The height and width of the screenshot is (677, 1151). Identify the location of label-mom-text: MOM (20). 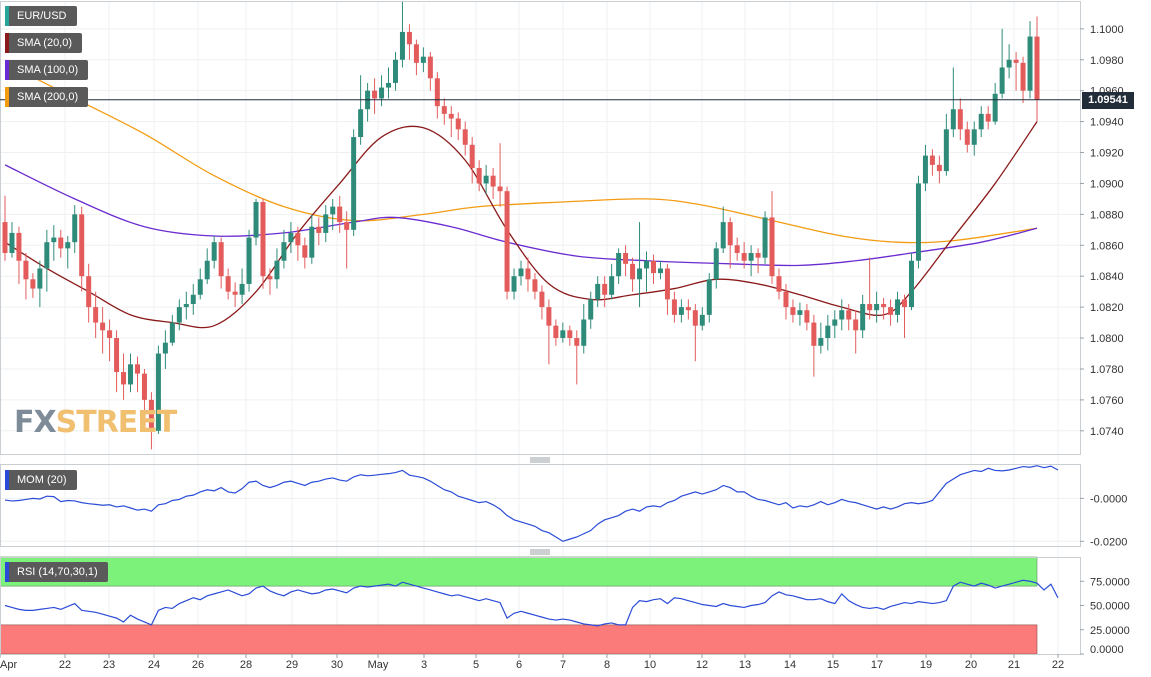
(42, 480).